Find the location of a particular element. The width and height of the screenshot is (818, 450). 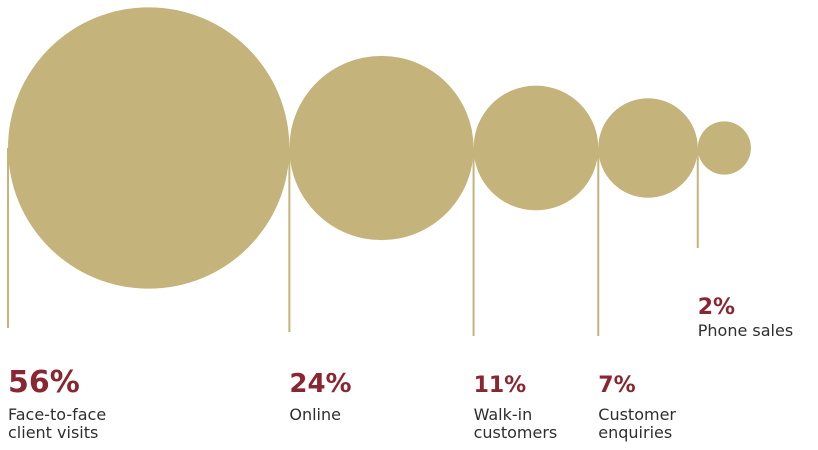

value-label-2: 11% is located at coordinates (500, 385).